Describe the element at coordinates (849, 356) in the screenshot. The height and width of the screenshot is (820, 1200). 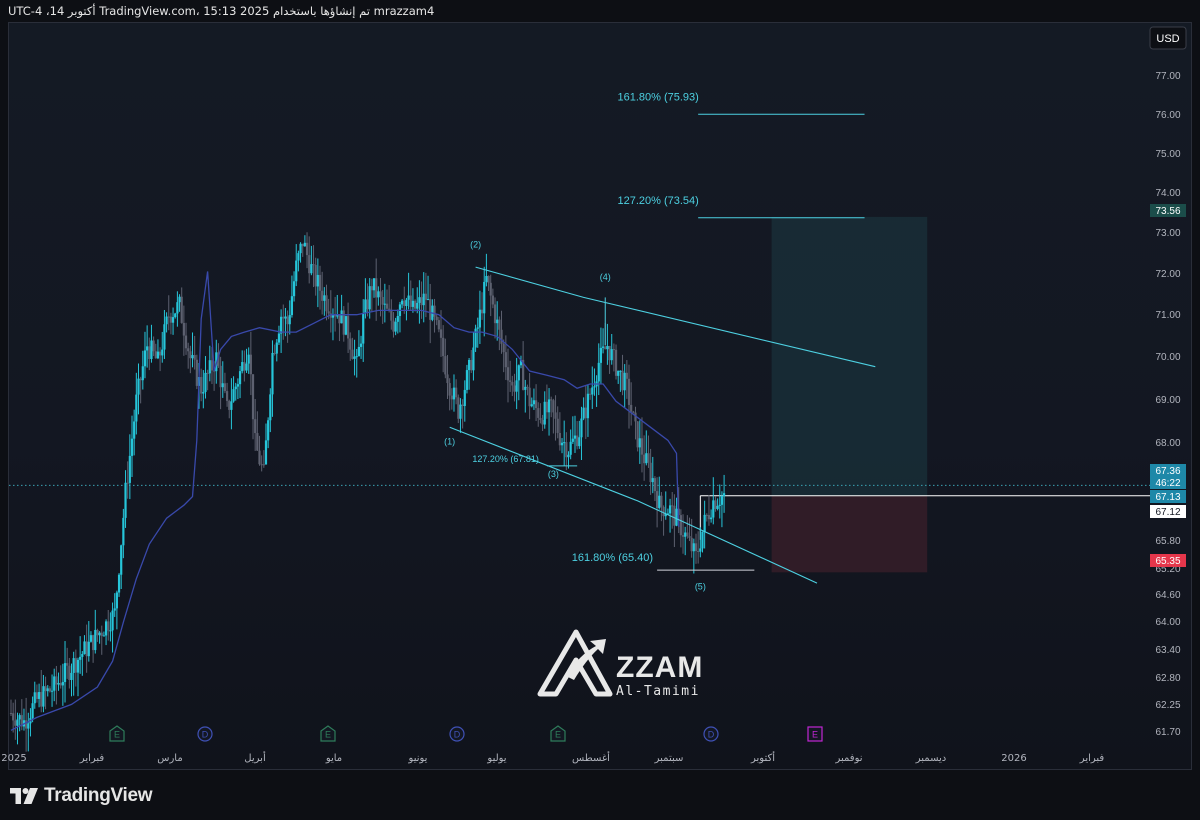
I see `target-zone` at that location.